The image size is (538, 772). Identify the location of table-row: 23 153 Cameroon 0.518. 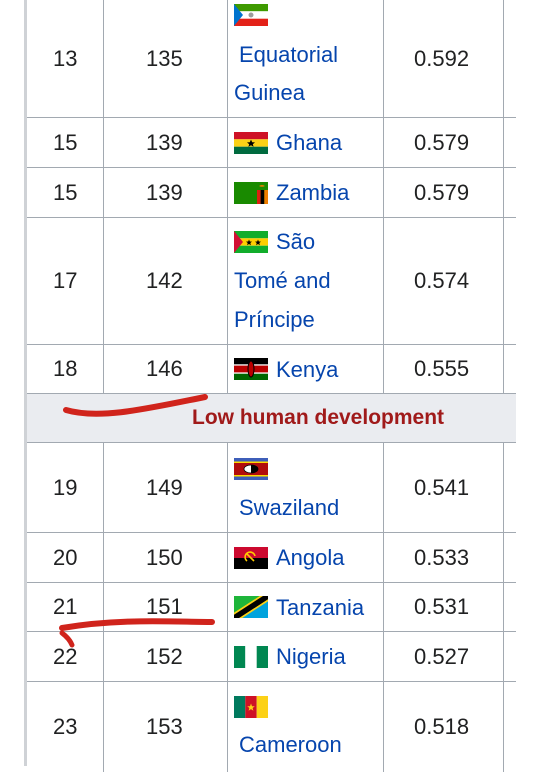
(271, 727).